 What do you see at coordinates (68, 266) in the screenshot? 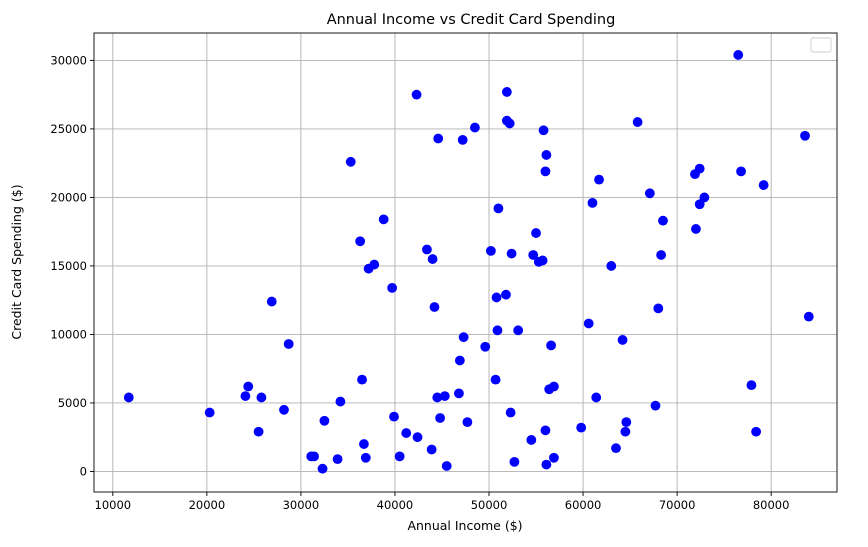
I see `y-tick-label: 15000` at bounding box center [68, 266].